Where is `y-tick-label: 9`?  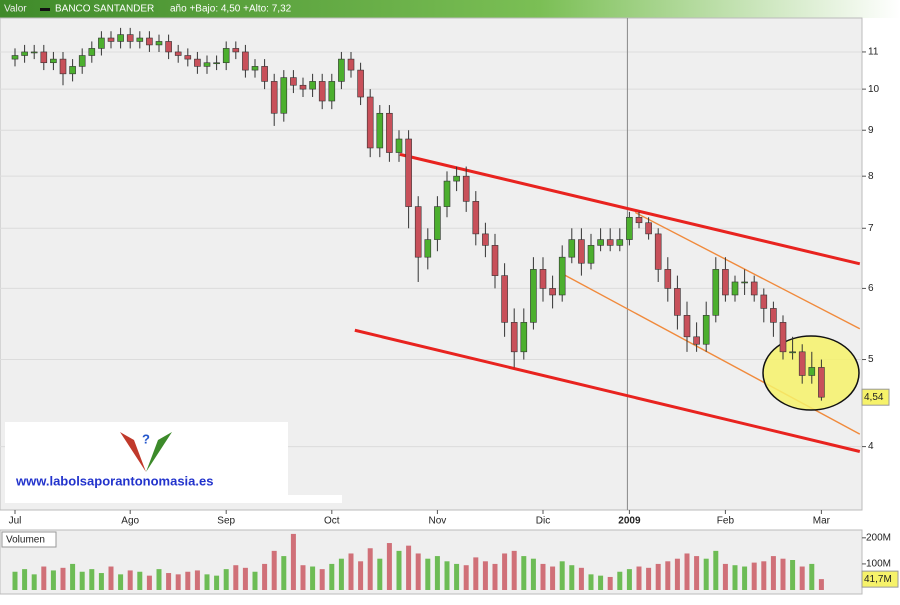 y-tick-label: 9 is located at coordinates (871, 130).